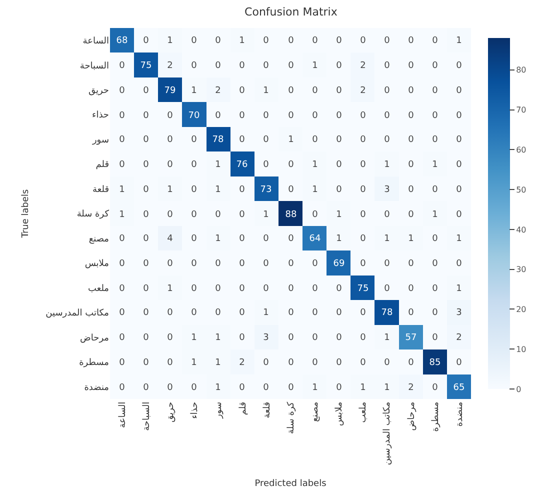 The width and height of the screenshot is (549, 504). I want to click on y-tick-label: ملعب, so click(99, 289).